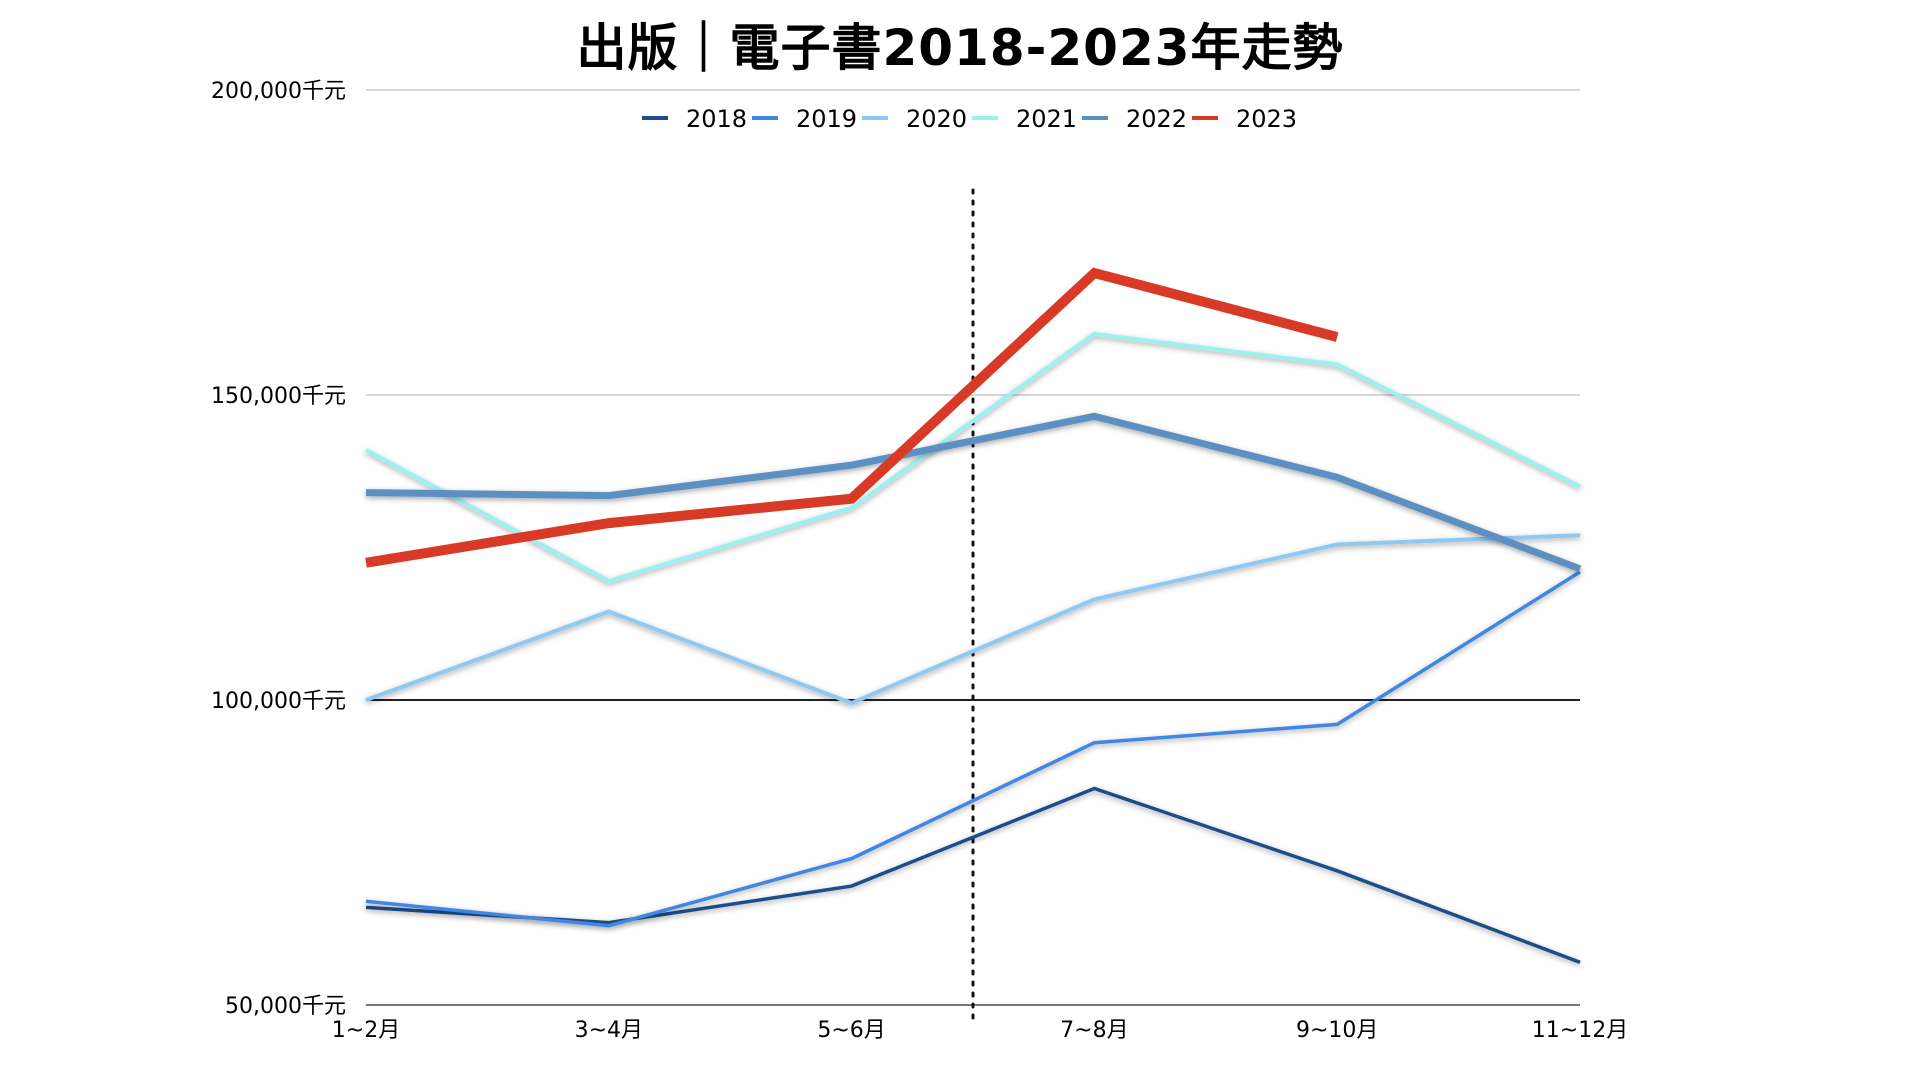 The width and height of the screenshot is (1920, 1080). Describe the element at coordinates (366, 1030) in the screenshot. I see `x-tick-label: 1~2月` at that location.